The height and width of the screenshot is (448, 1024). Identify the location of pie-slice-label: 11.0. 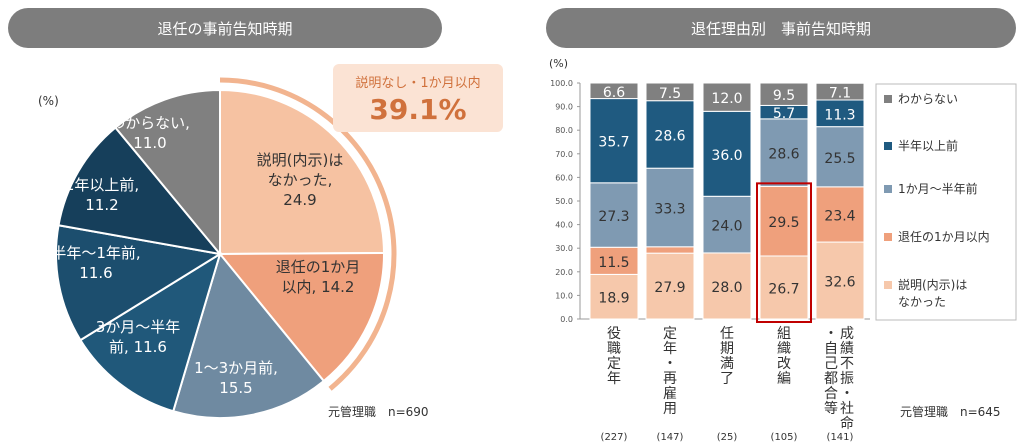
(149, 143).